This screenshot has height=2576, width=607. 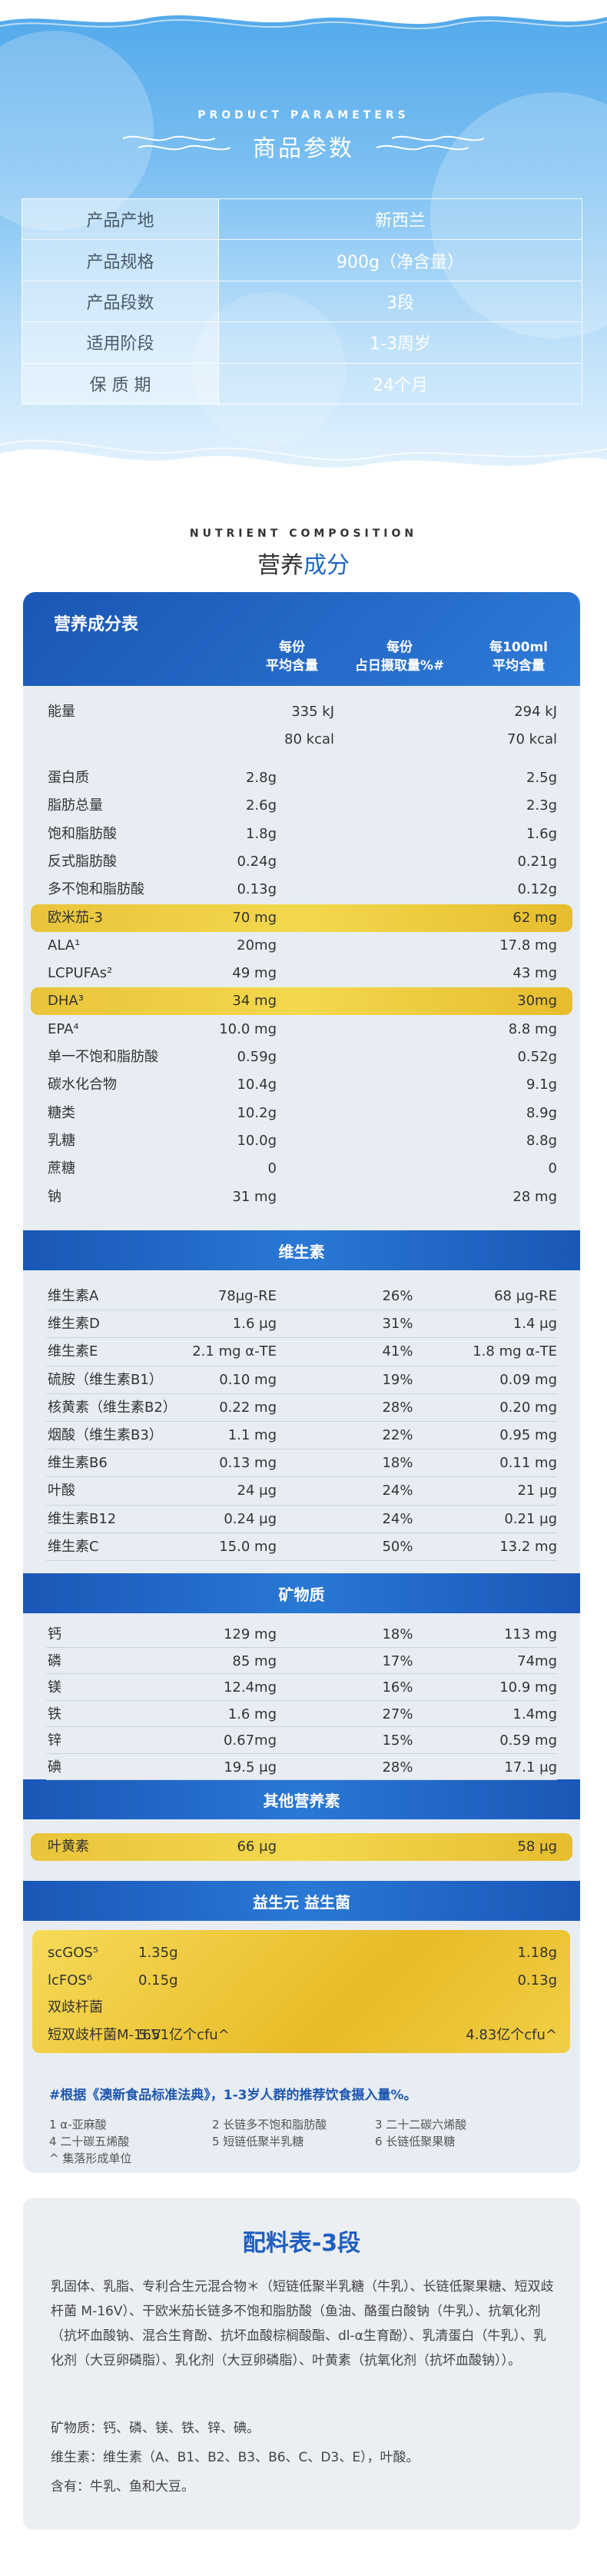 What do you see at coordinates (528, 1740) in the screenshot?
I see `row-value-per-100ml: 0.59 mg` at bounding box center [528, 1740].